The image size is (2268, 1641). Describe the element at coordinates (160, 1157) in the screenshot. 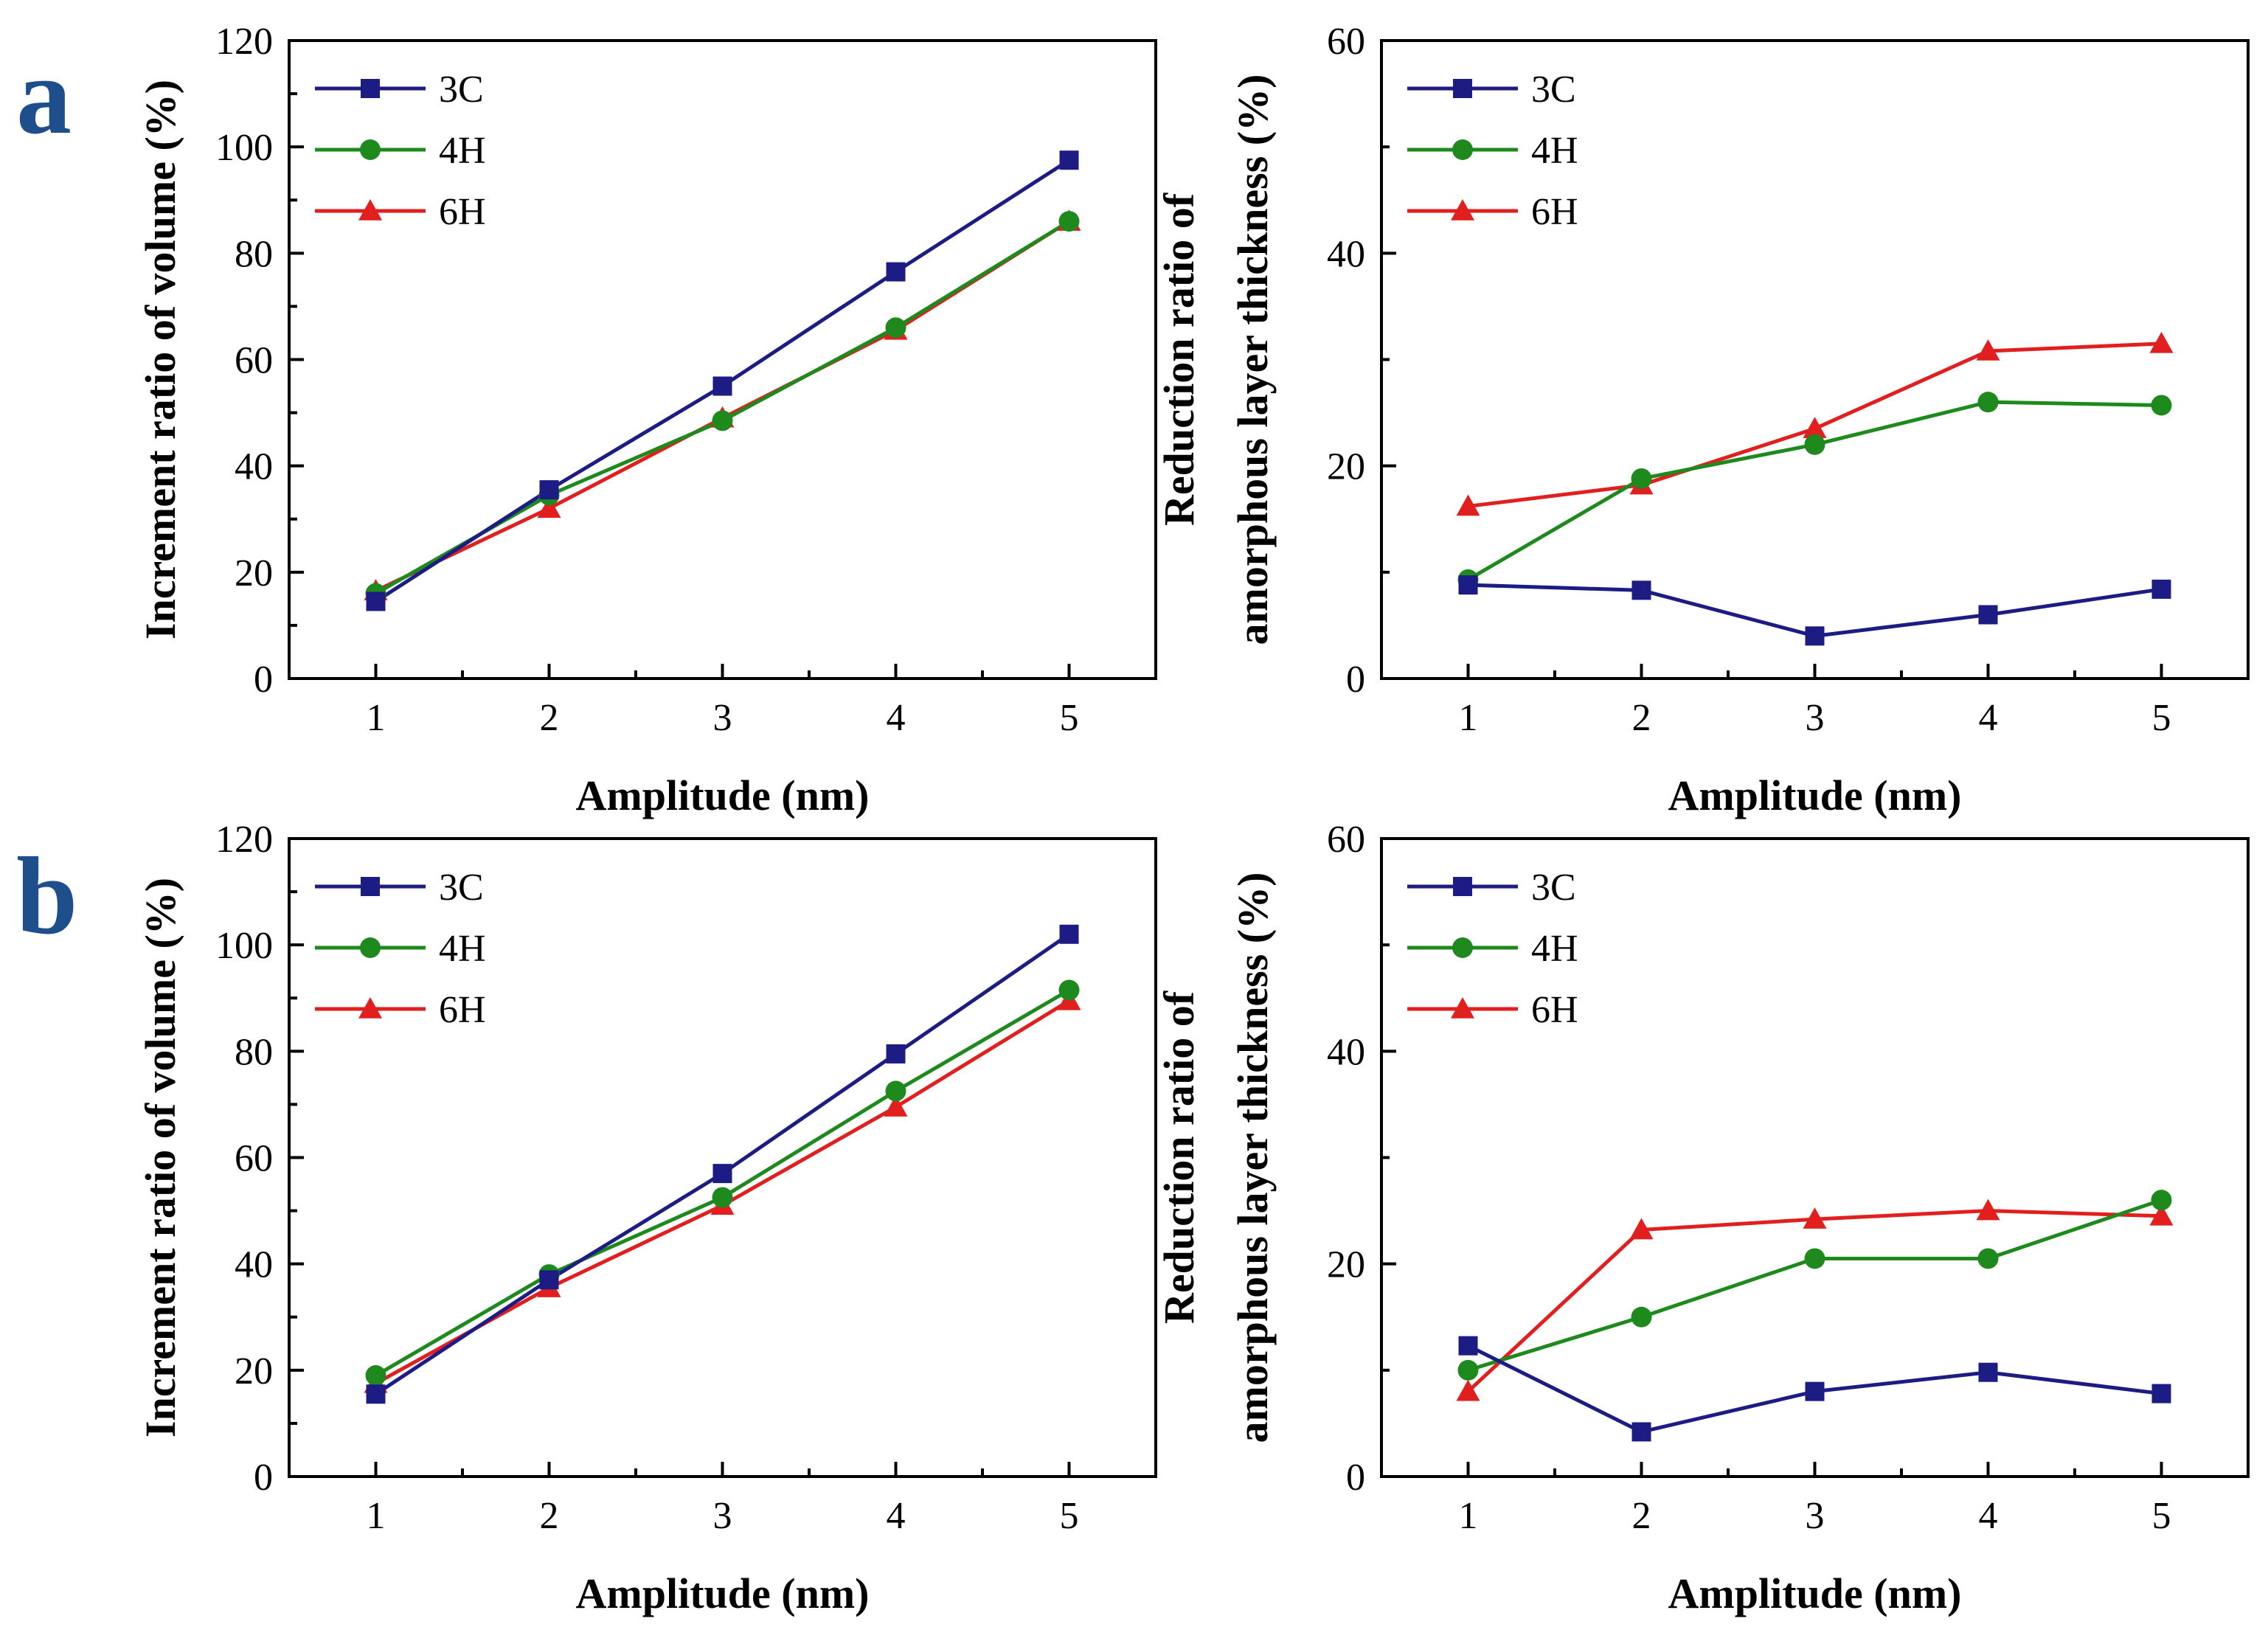

I see `y-axis-title: Increment ratio of volume (%)` at that location.